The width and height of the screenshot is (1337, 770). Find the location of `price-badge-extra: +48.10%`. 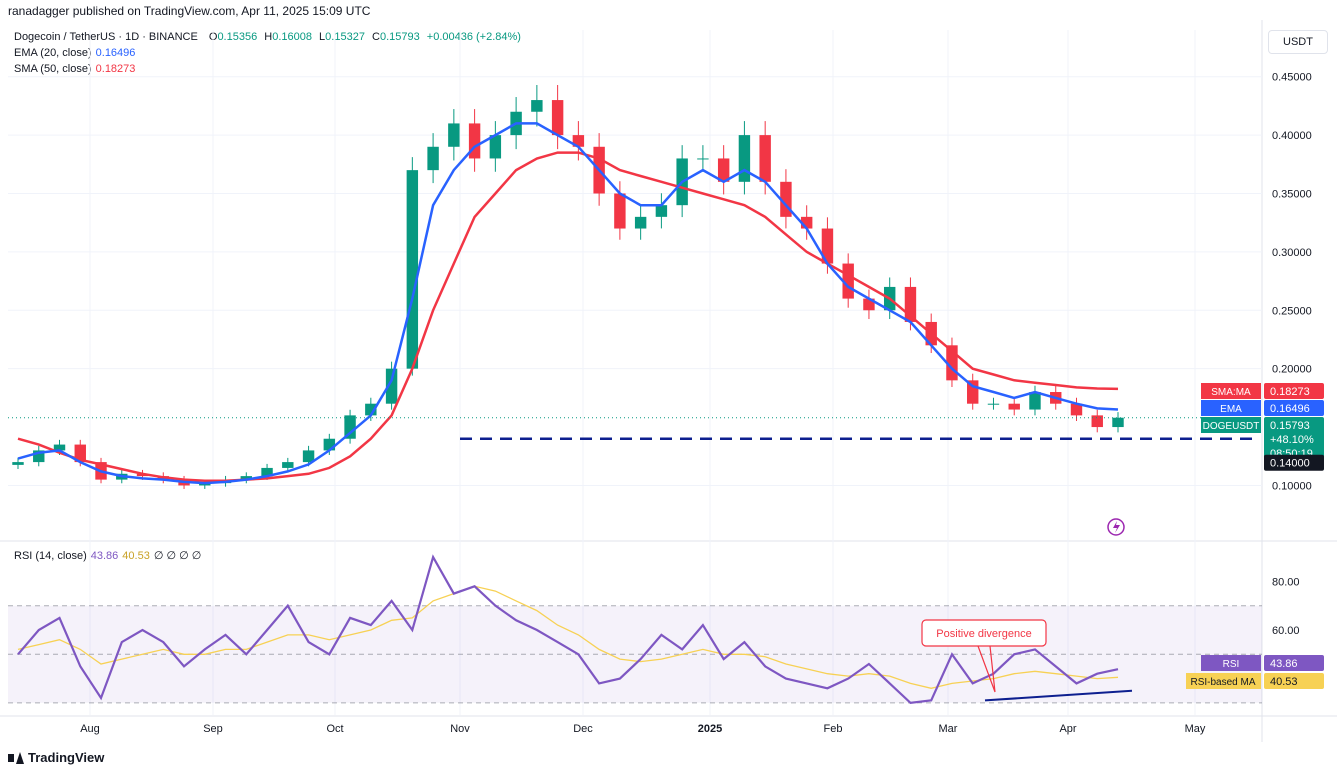

price-badge-extra: +48.10% is located at coordinates (1292, 440).